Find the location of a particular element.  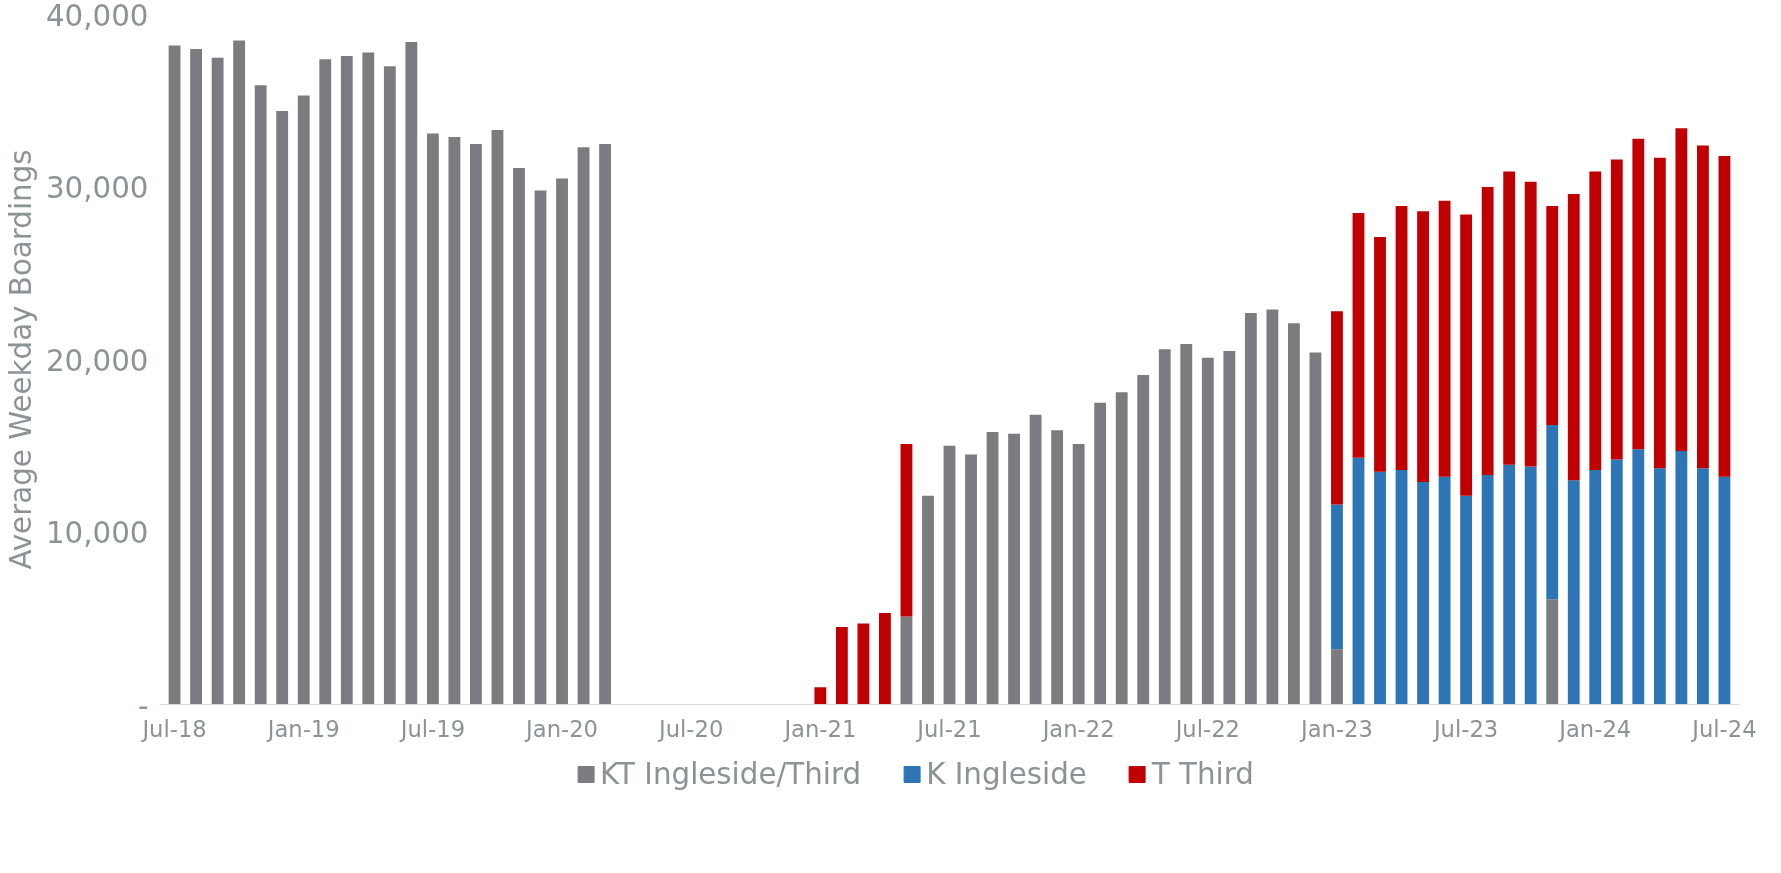

x-tick-label: Jul-21 is located at coordinates (948, 728).